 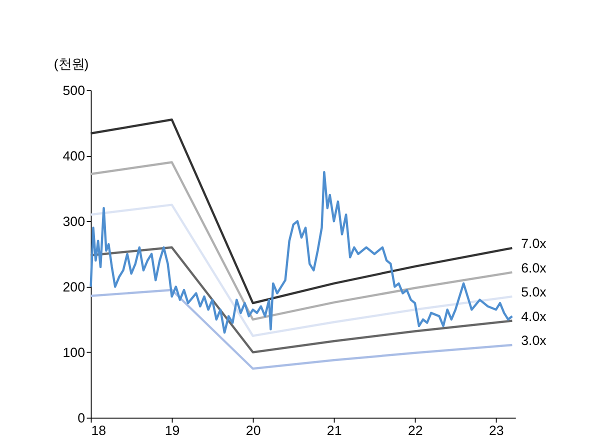 I want to click on y-tick-label: 100, so click(x=74, y=352).